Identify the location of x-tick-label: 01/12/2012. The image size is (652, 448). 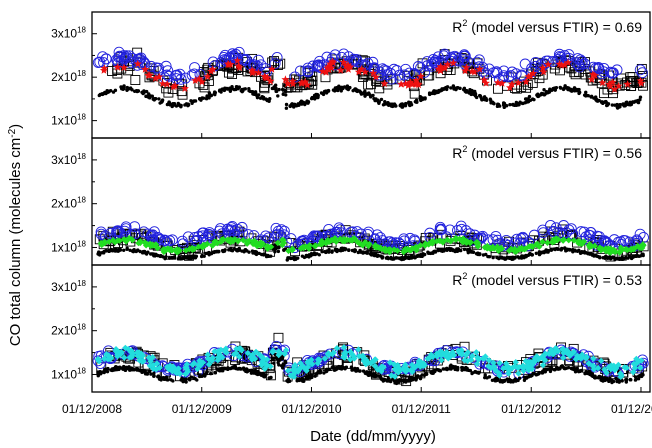
(531, 409).